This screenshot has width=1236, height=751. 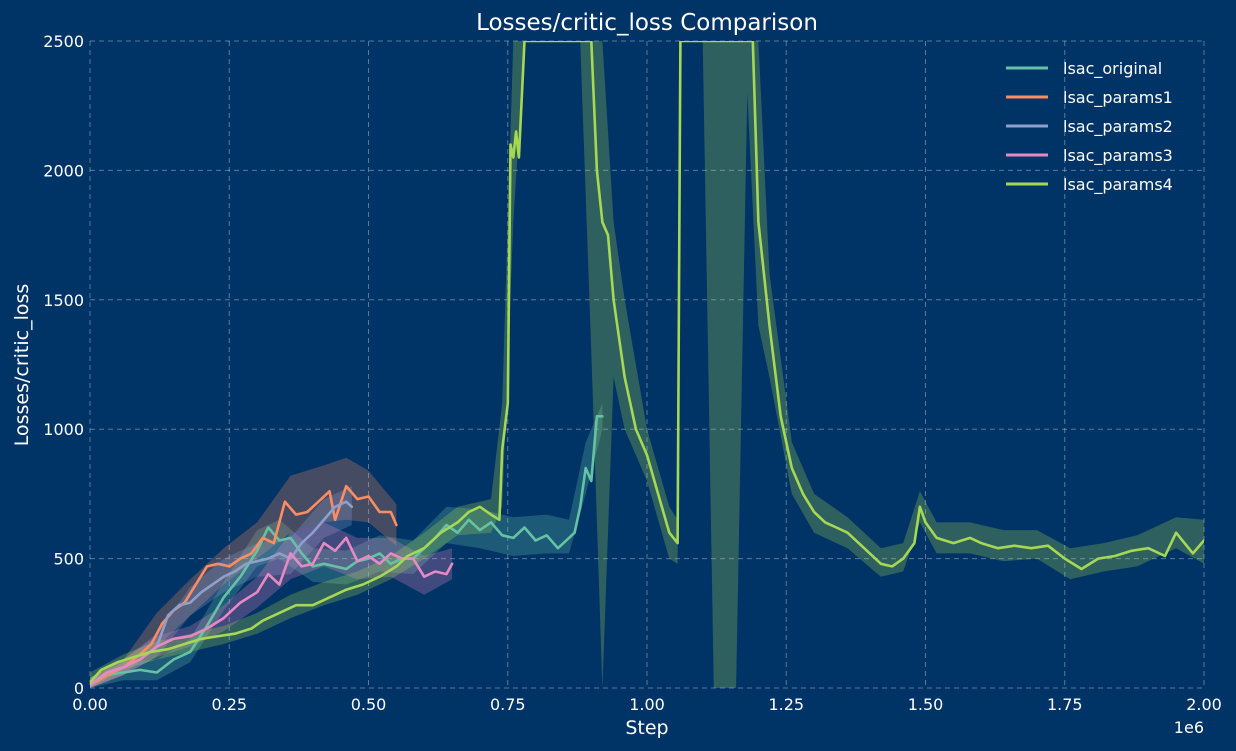 I want to click on series-band-lsac_params1, so click(x=243, y=572).